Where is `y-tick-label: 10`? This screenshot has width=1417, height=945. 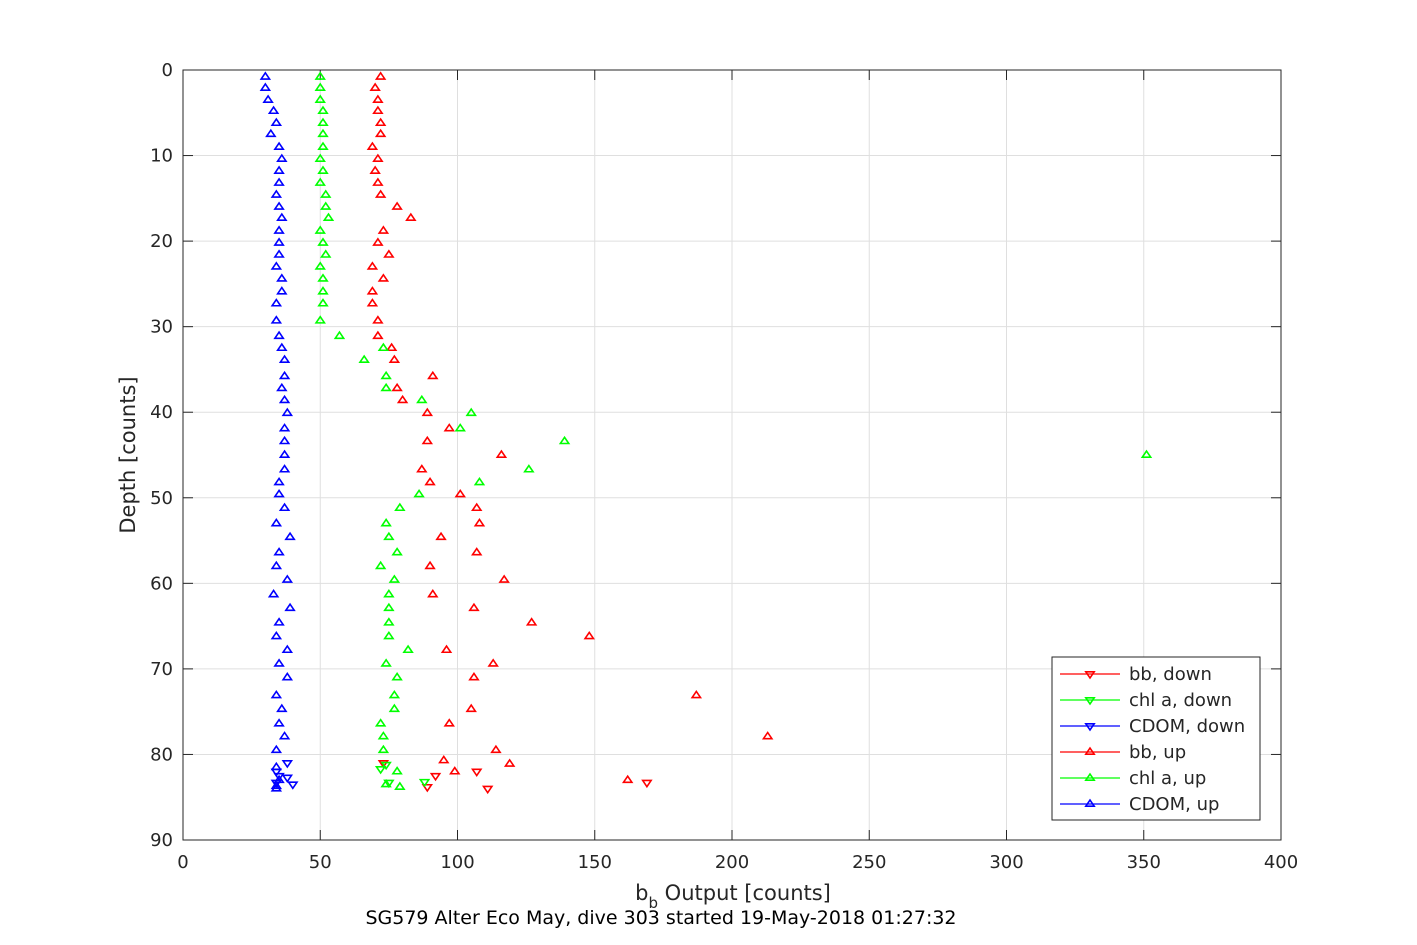 y-tick-label: 10 is located at coordinates (161, 156).